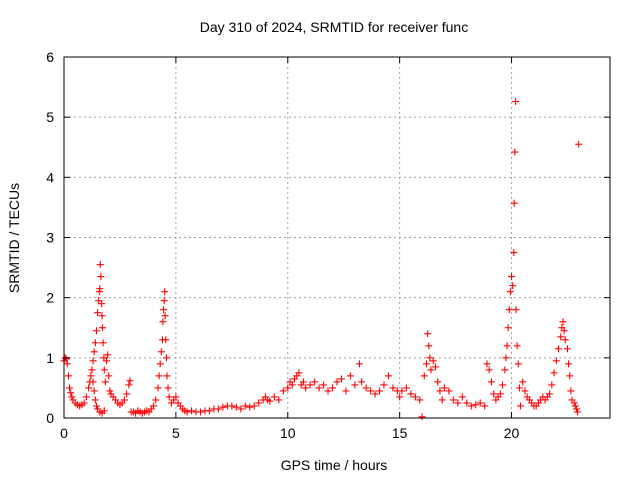 This screenshot has height=480, width=640. I want to click on y-tick-label: 5, so click(50, 117).